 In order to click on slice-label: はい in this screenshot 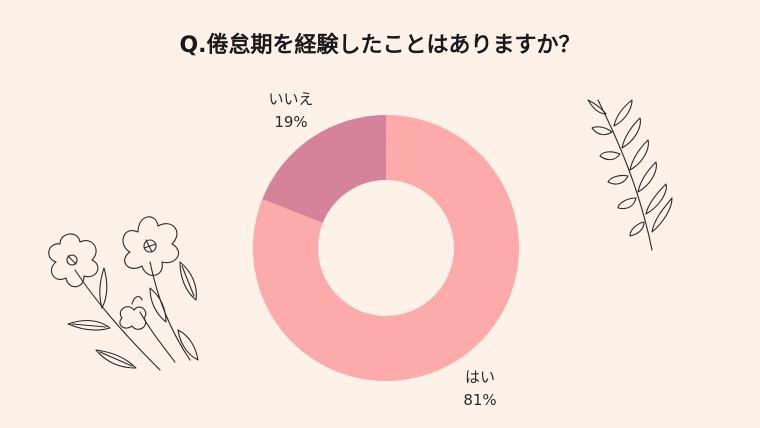, I will do `click(480, 377)`.